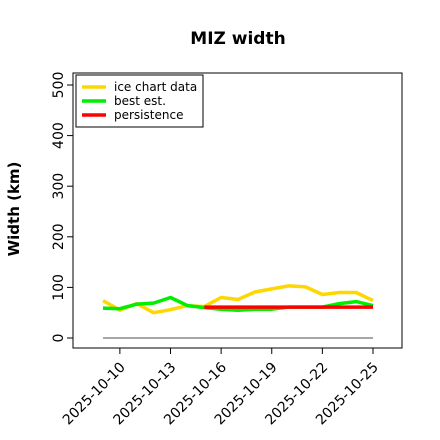 This screenshot has width=440, height=440. What do you see at coordinates (59, 236) in the screenshot?
I see `y-tick-label: 200` at bounding box center [59, 236].